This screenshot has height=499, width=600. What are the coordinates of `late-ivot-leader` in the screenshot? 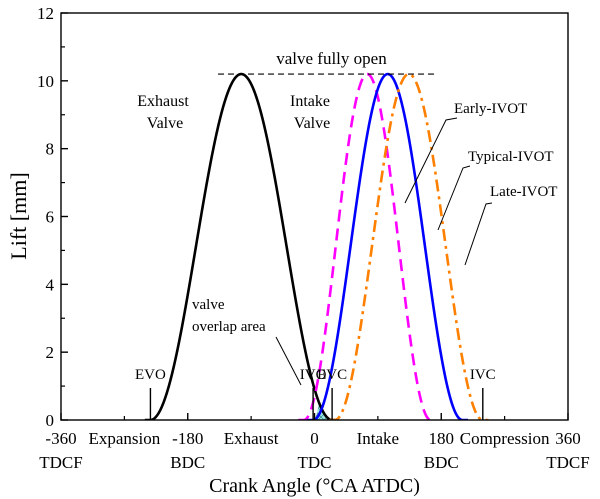 It's located at (478, 234).